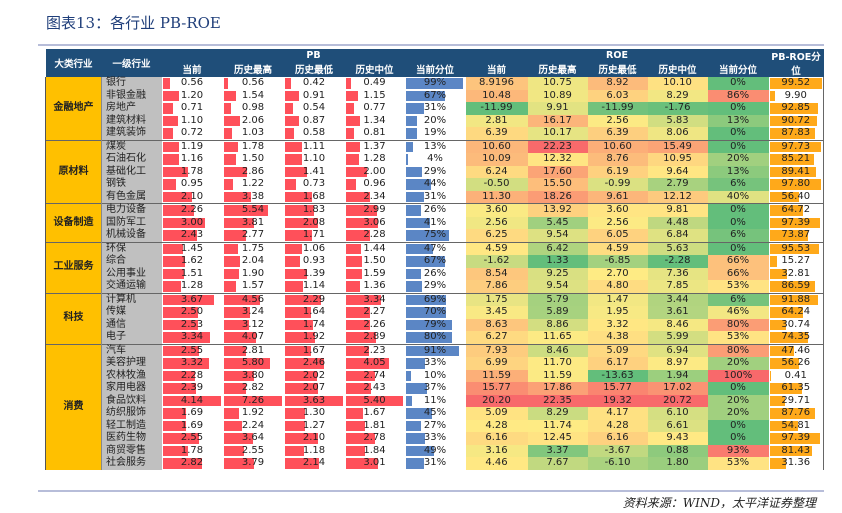 The height and width of the screenshot is (513, 842). Describe the element at coordinates (617, 133) in the screenshot. I see `roe-low-cell: 6.39` at that location.